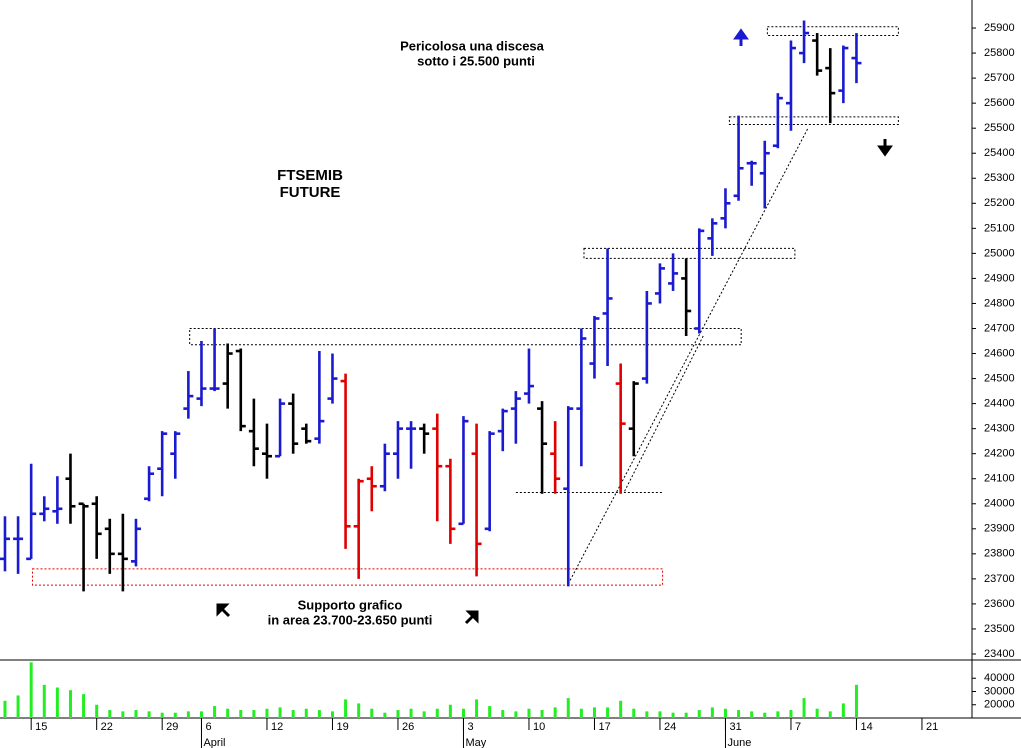  I want to click on x-tick-label: 22, so click(107, 727).